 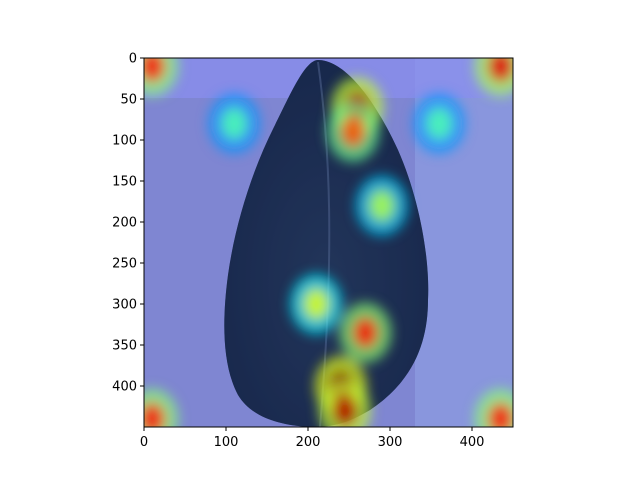 What do you see at coordinates (133, 59) in the screenshot?
I see `y-tick-label-0: 0` at bounding box center [133, 59].